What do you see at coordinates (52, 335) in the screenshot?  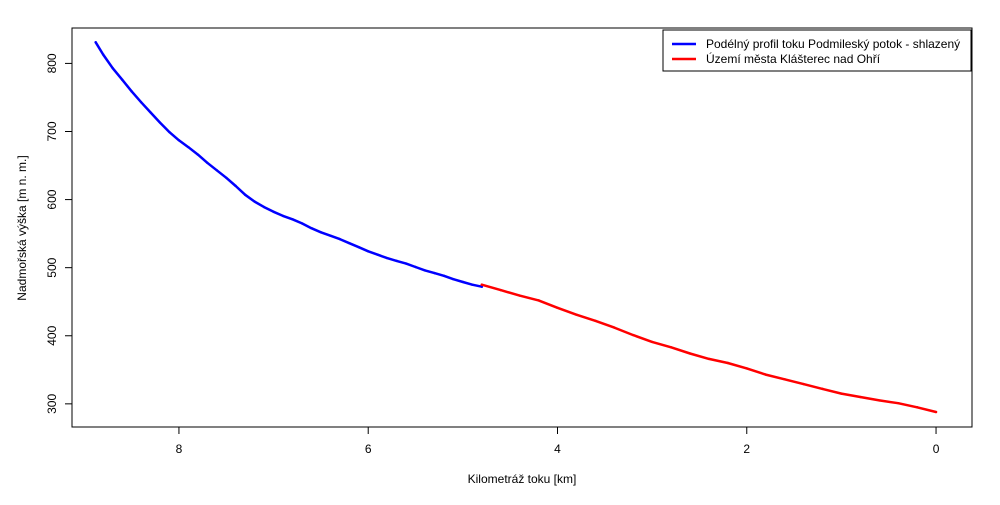 I see `y-tick-label: 400` at bounding box center [52, 335].